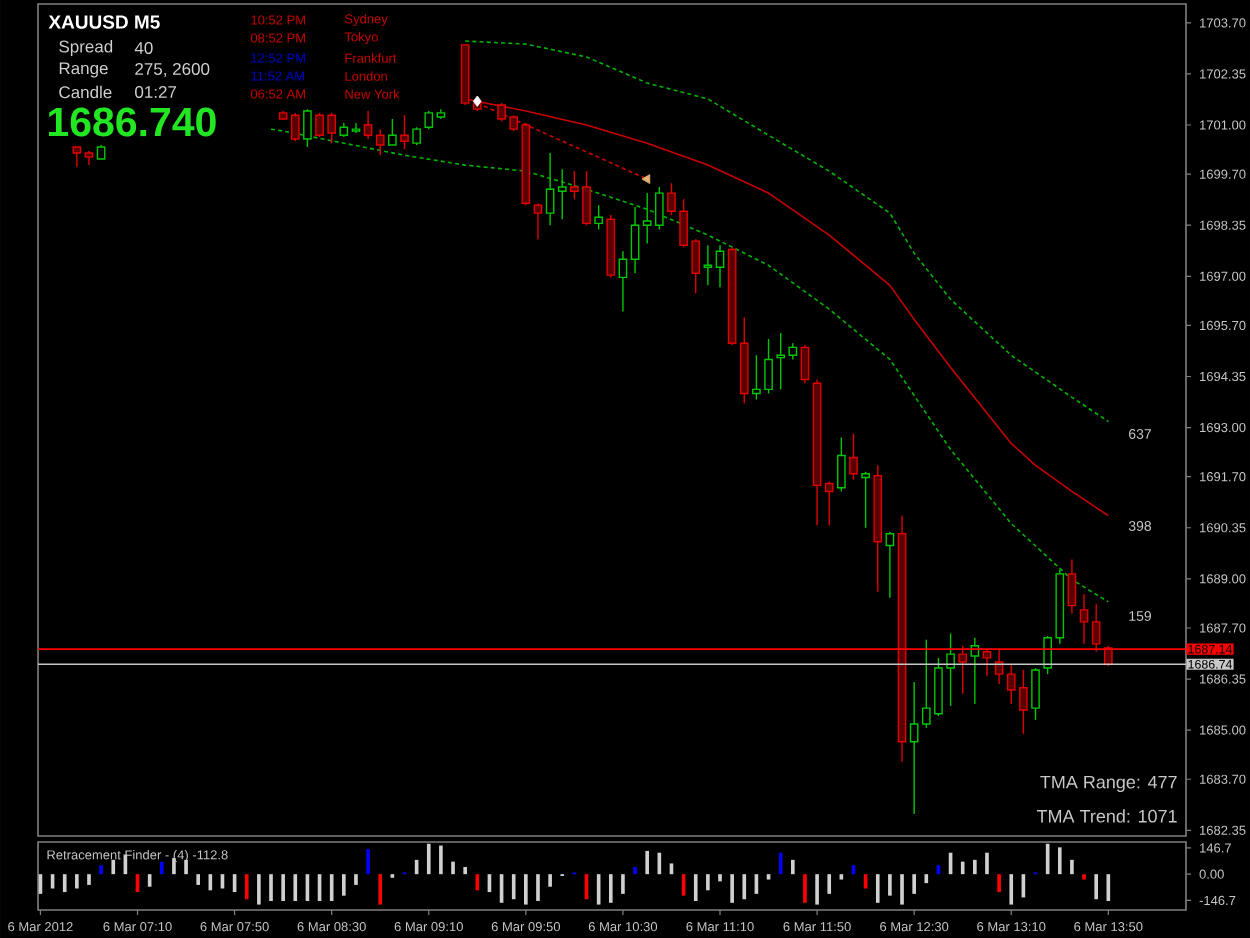 The height and width of the screenshot is (938, 1250). Describe the element at coordinates (83, 70) in the screenshot. I see `annotation: Range` at that location.